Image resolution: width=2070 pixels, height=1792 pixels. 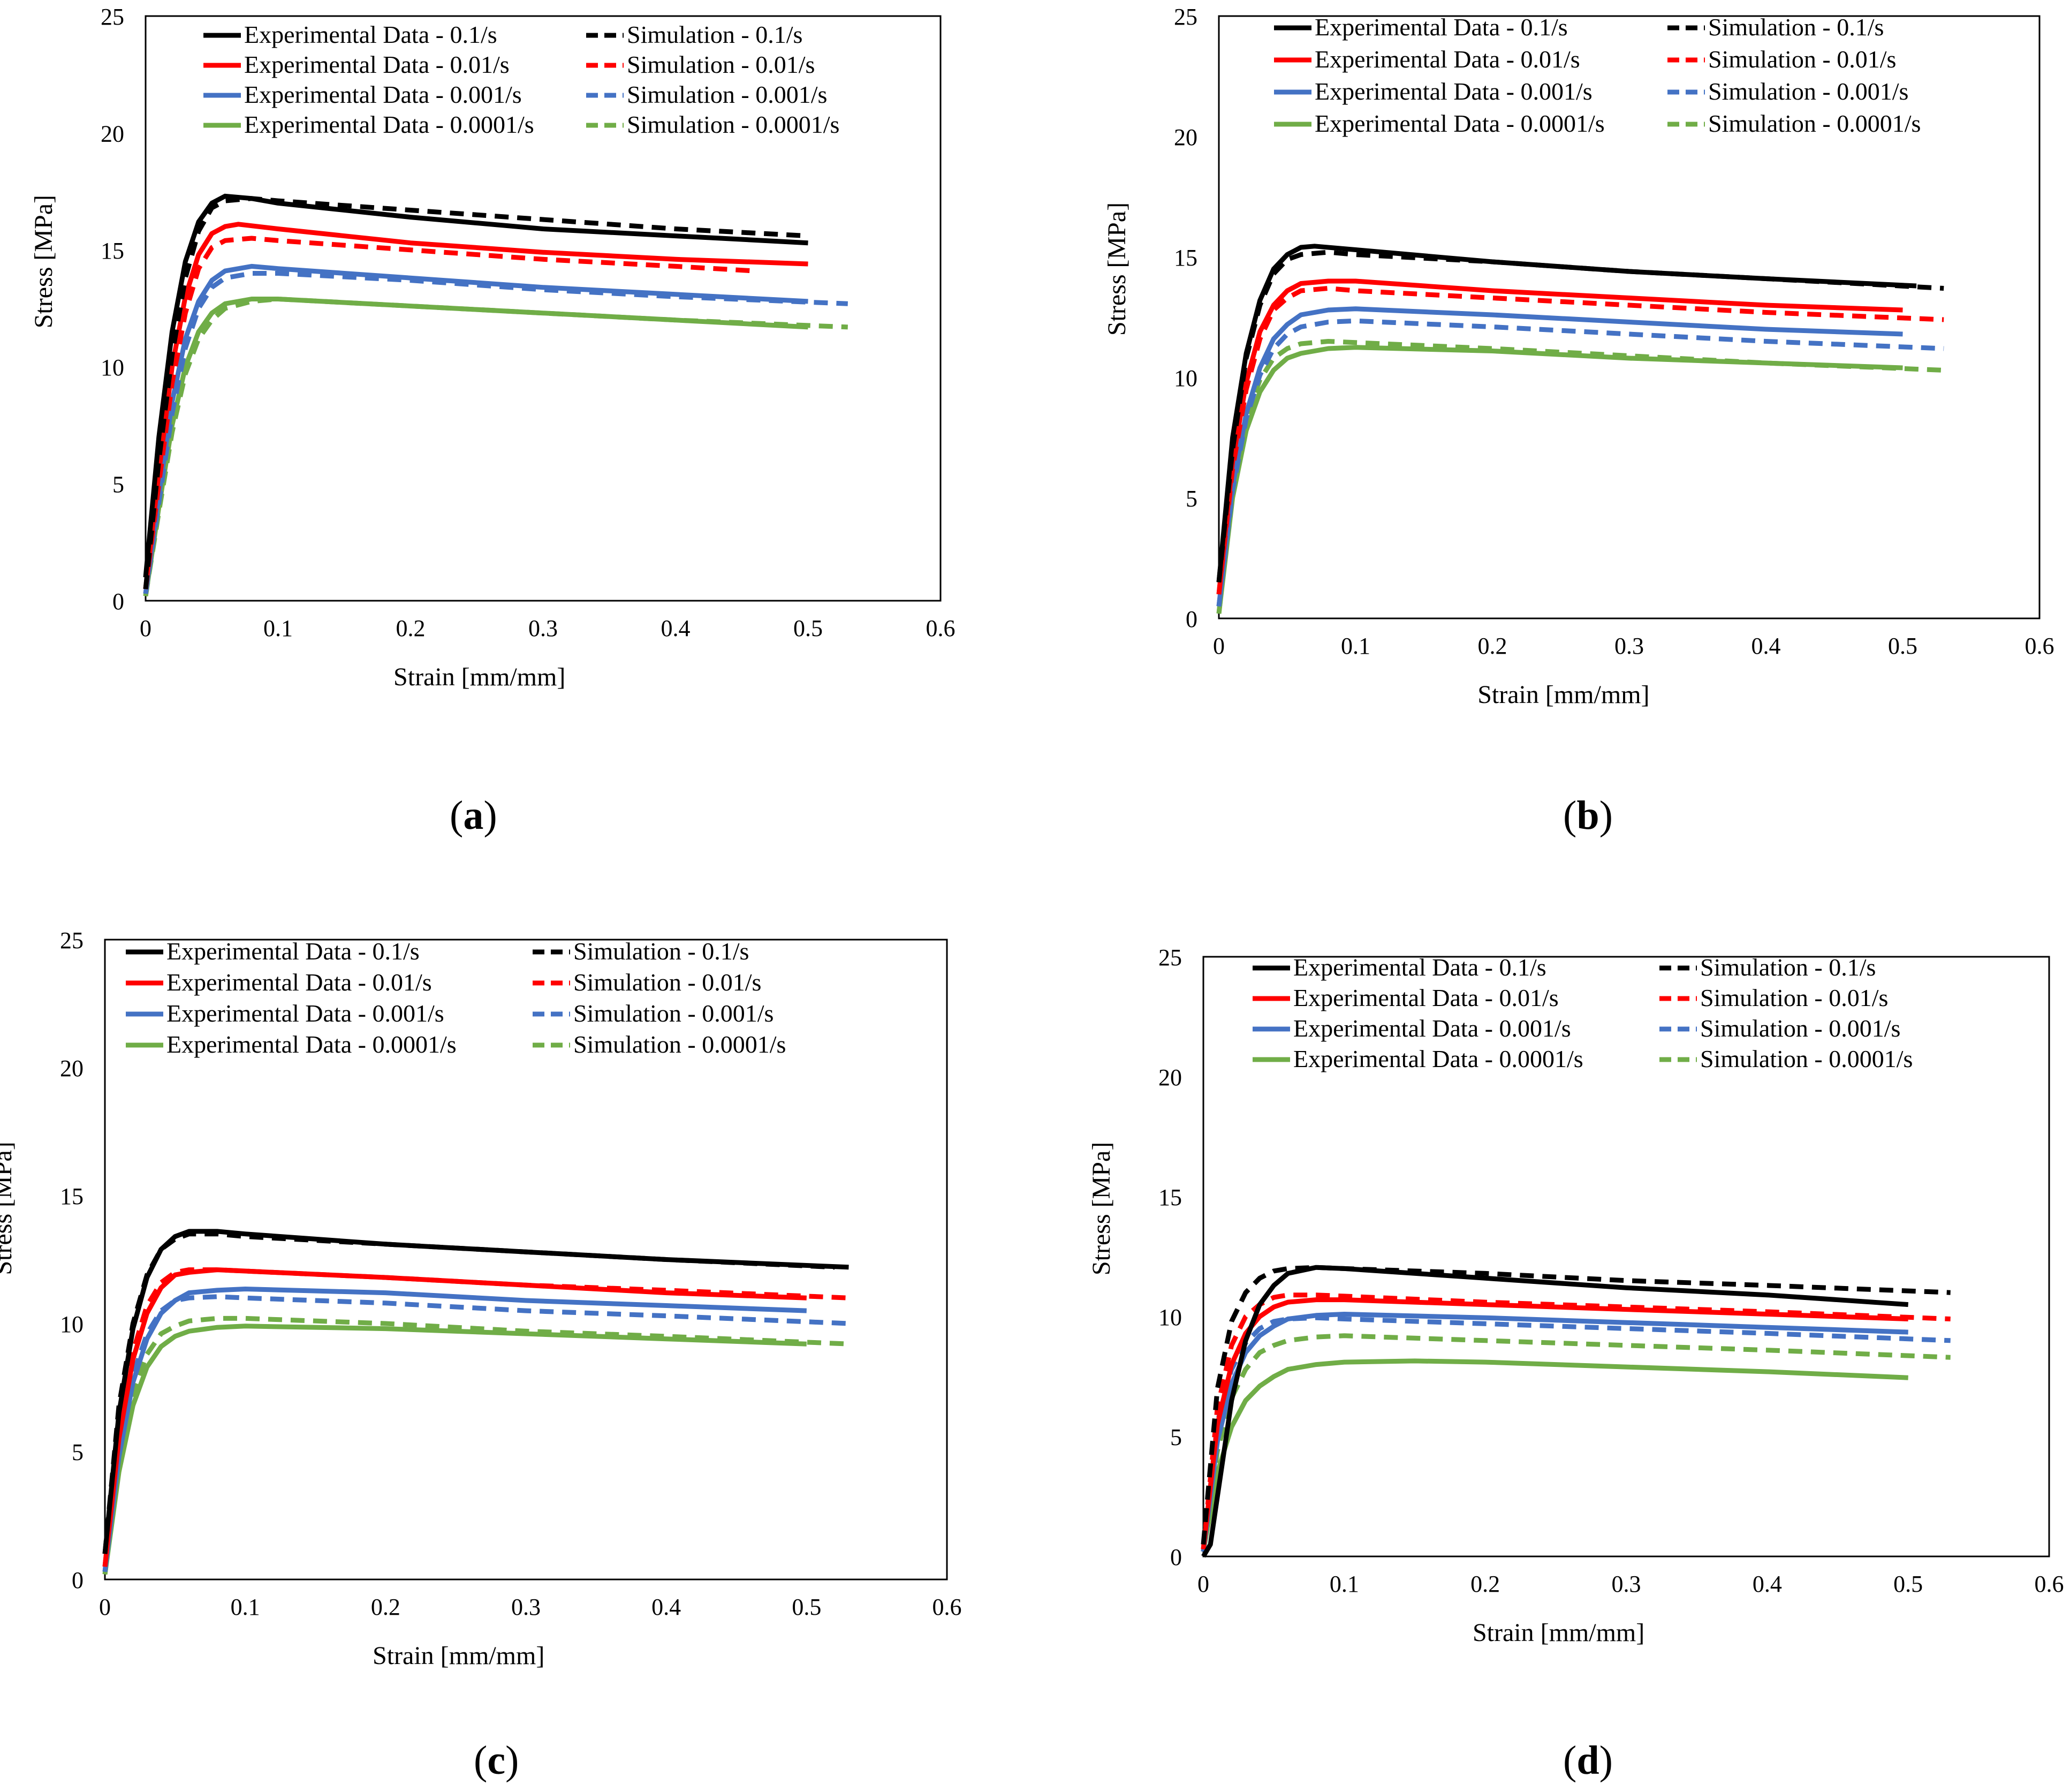 What do you see at coordinates (1588, 815) in the screenshot?
I see `panel-caption-b: (b)` at bounding box center [1588, 815].